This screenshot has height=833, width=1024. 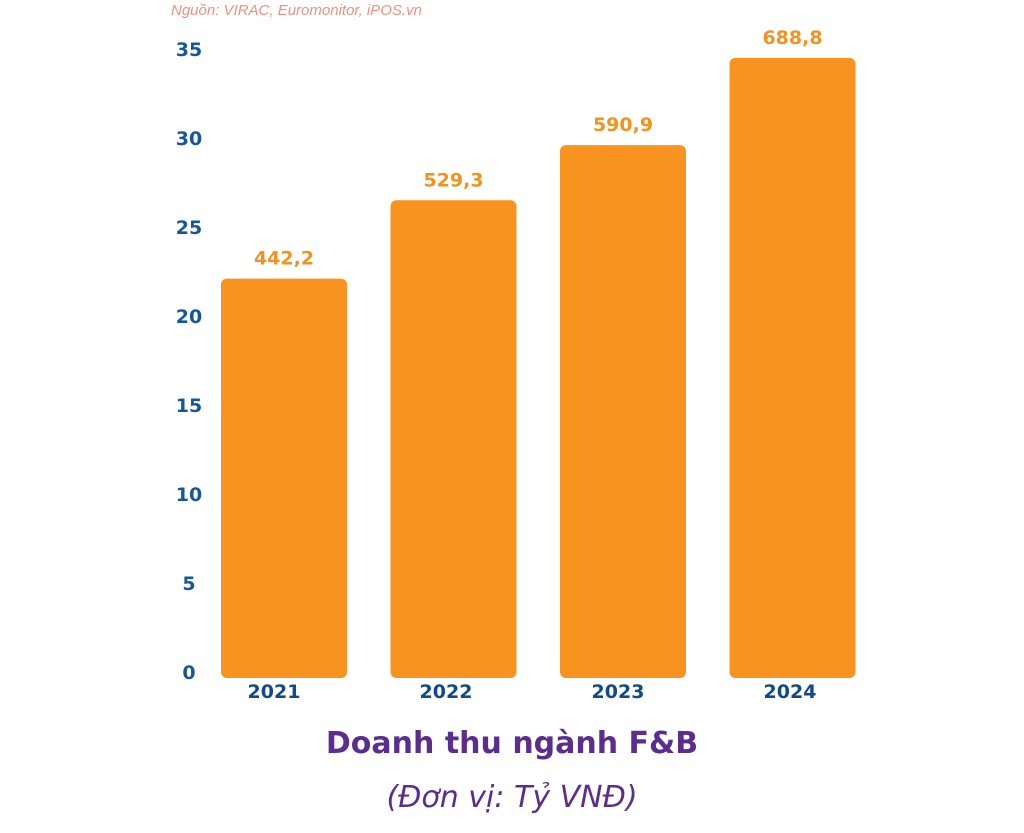 I want to click on x-tick-label-2024: 2024, so click(x=790, y=692).